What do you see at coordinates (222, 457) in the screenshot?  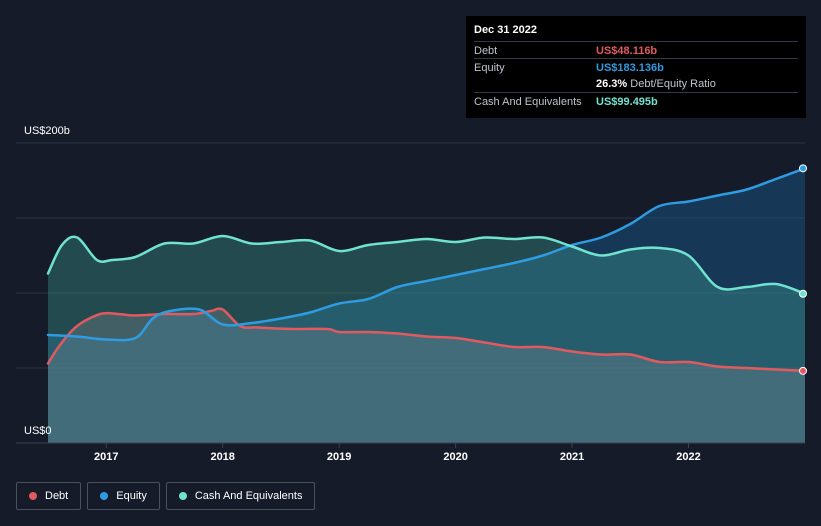 I see `x-tick-label-2018: 2018` at bounding box center [222, 457].